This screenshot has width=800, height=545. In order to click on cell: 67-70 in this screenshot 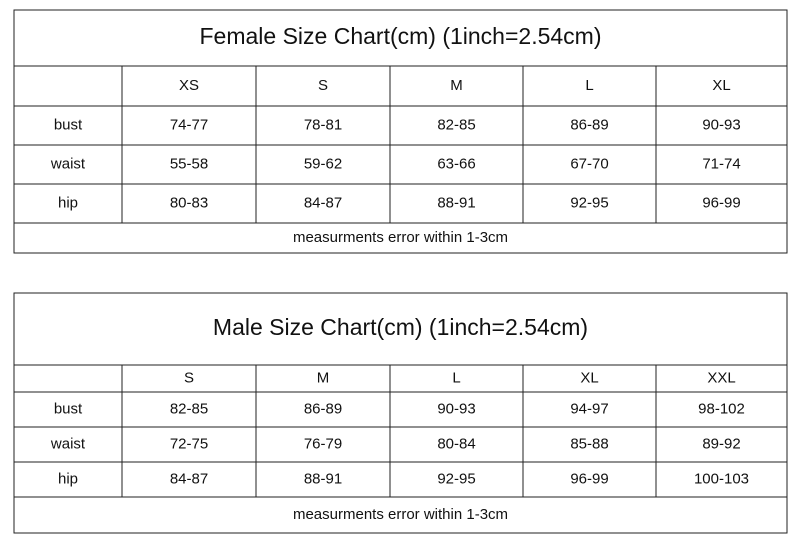, I will do `click(589, 163)`.